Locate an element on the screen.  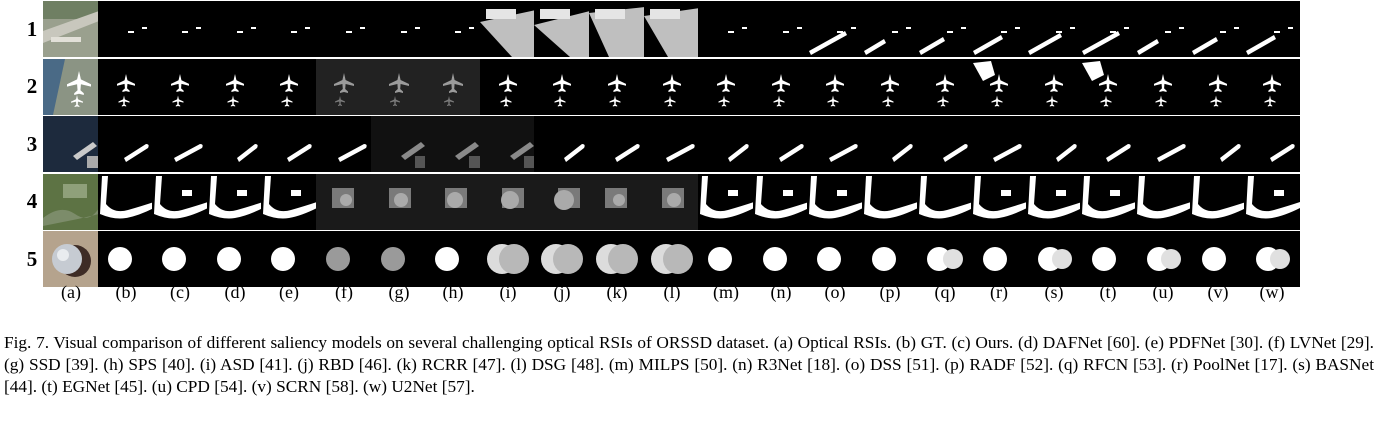
column-label: (g) is located at coordinates (399, 292).